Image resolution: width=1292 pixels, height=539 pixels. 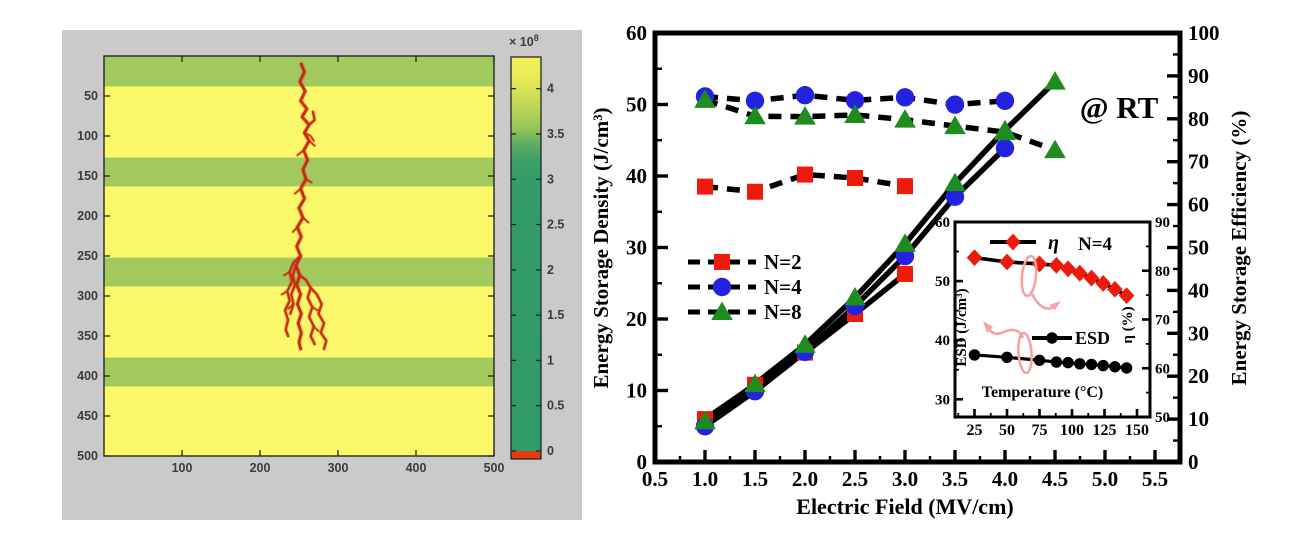 What do you see at coordinates (1040, 430) in the screenshot?
I see `inset-x-tick-label: 75` at bounding box center [1040, 430].